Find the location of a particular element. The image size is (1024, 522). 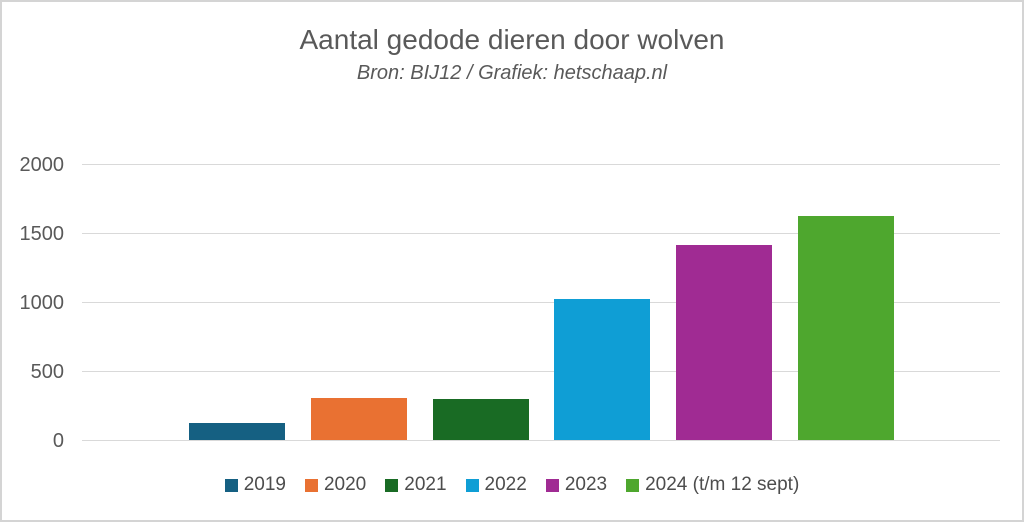

y-axis-tick-label: 2000 is located at coordinates (42, 165).